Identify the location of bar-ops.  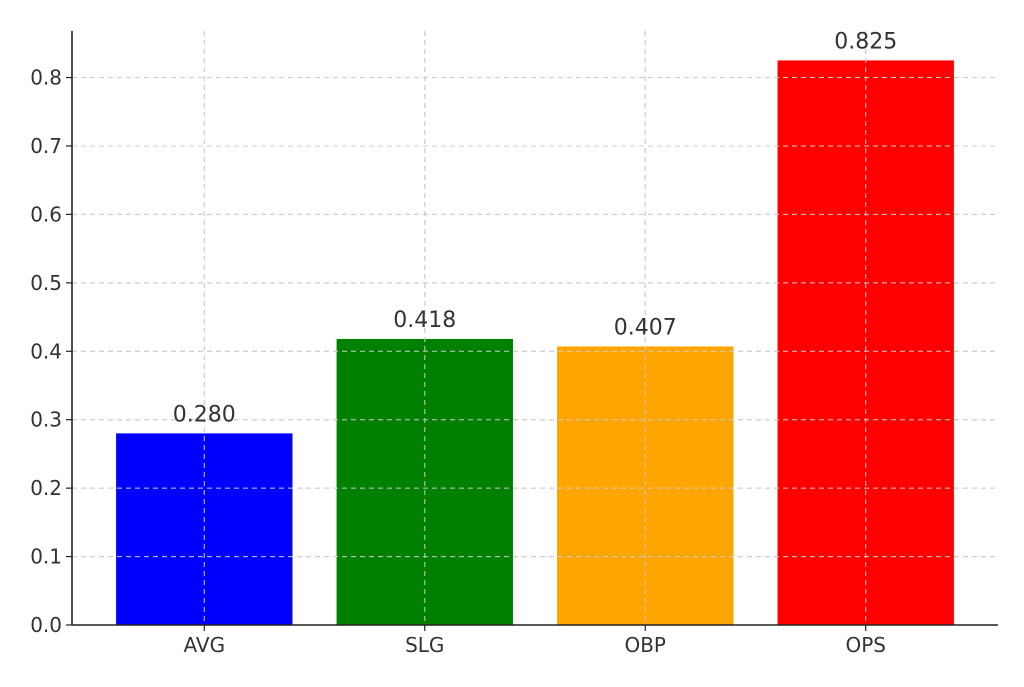
(865, 342).